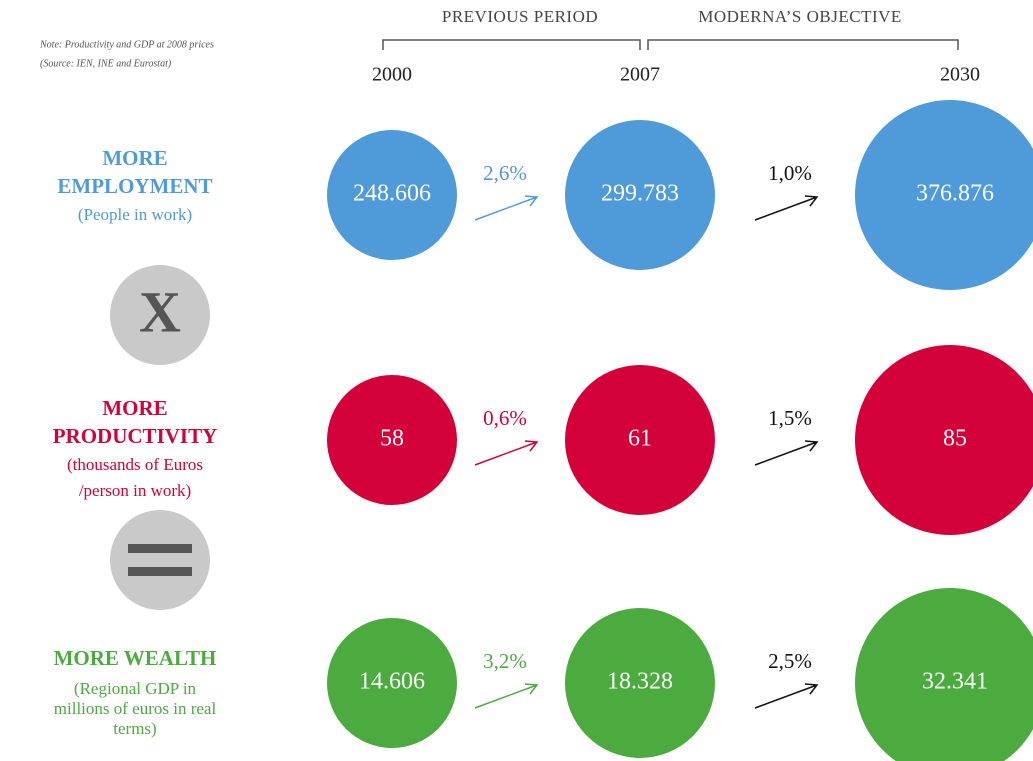 Image resolution: width=1033 pixels, height=761 pixels. I want to click on year: 2030, so click(960, 75).